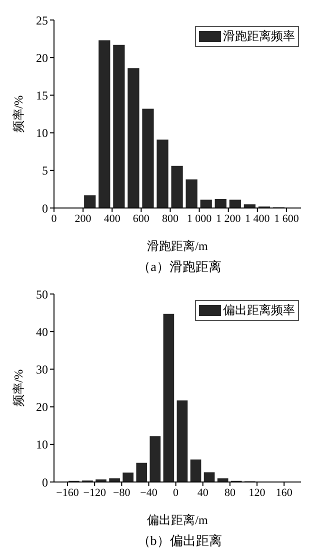  I want to click on x-tick-label: −80, so click(122, 492).